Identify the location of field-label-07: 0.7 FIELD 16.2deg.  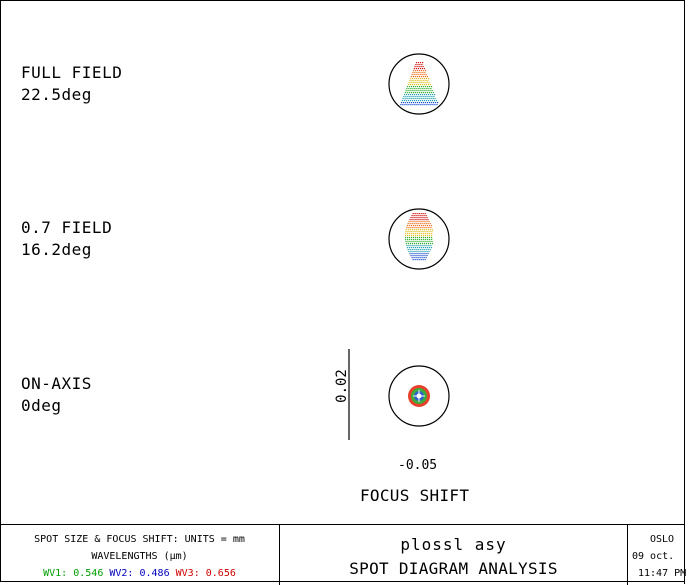
(66, 239).